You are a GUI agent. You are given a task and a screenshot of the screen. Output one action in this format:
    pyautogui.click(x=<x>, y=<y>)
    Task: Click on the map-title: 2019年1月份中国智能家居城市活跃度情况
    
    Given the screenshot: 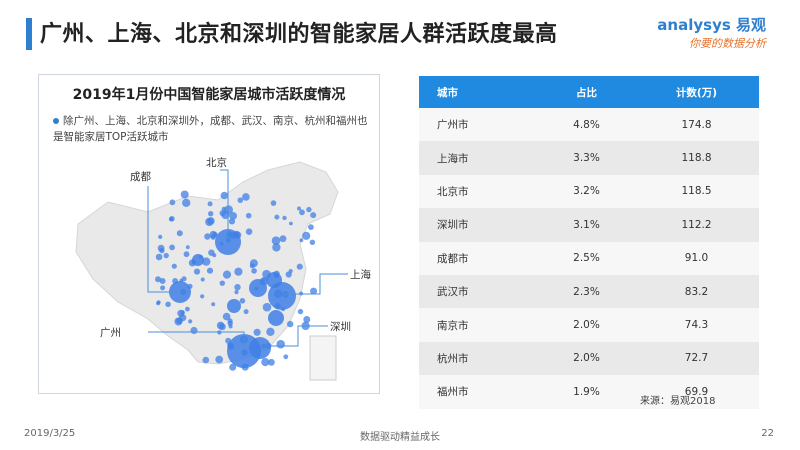 What is the action you would take?
    pyautogui.click(x=209, y=95)
    